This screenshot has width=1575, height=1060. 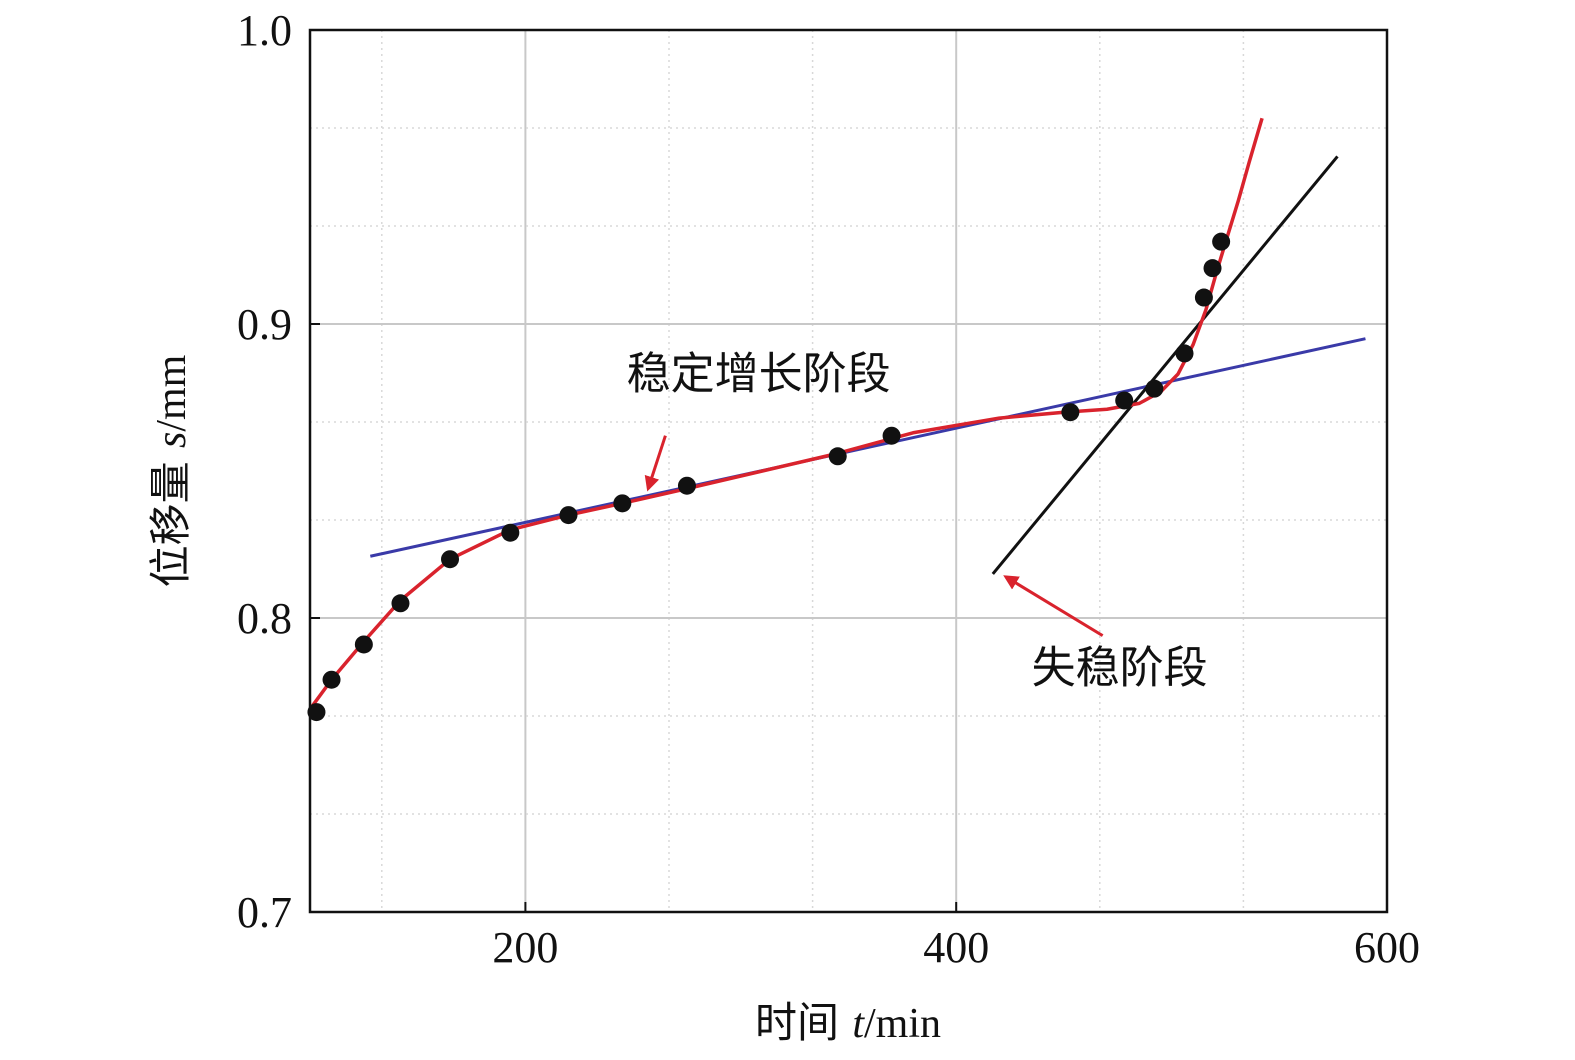 I want to click on y-tick-label: 0.9, so click(x=264, y=324).